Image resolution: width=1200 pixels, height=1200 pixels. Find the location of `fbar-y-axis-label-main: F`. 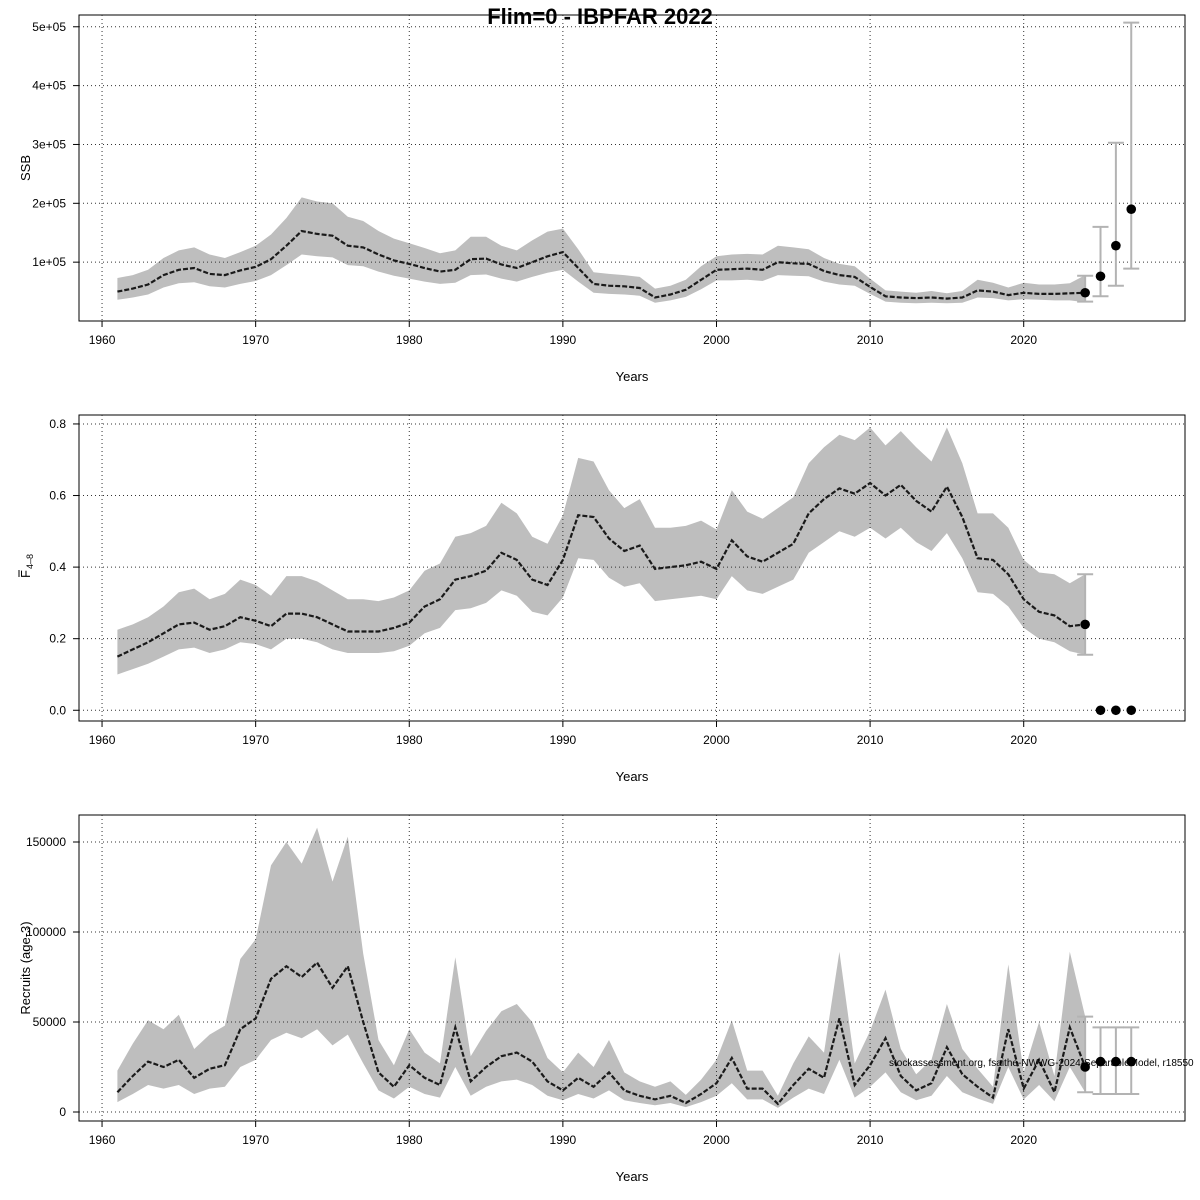

fbar-y-axis-label-main: F is located at coordinates (25, 574).